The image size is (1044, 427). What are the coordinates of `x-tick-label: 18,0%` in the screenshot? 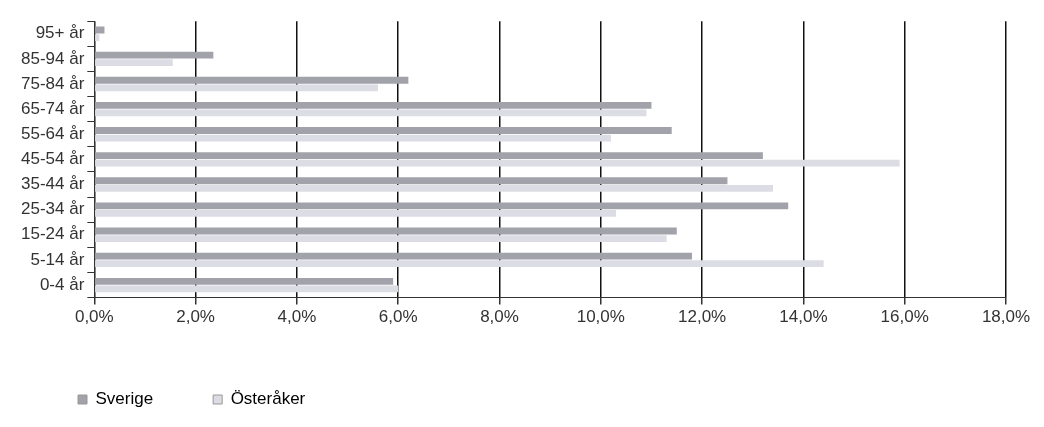 It's located at (1006, 317).